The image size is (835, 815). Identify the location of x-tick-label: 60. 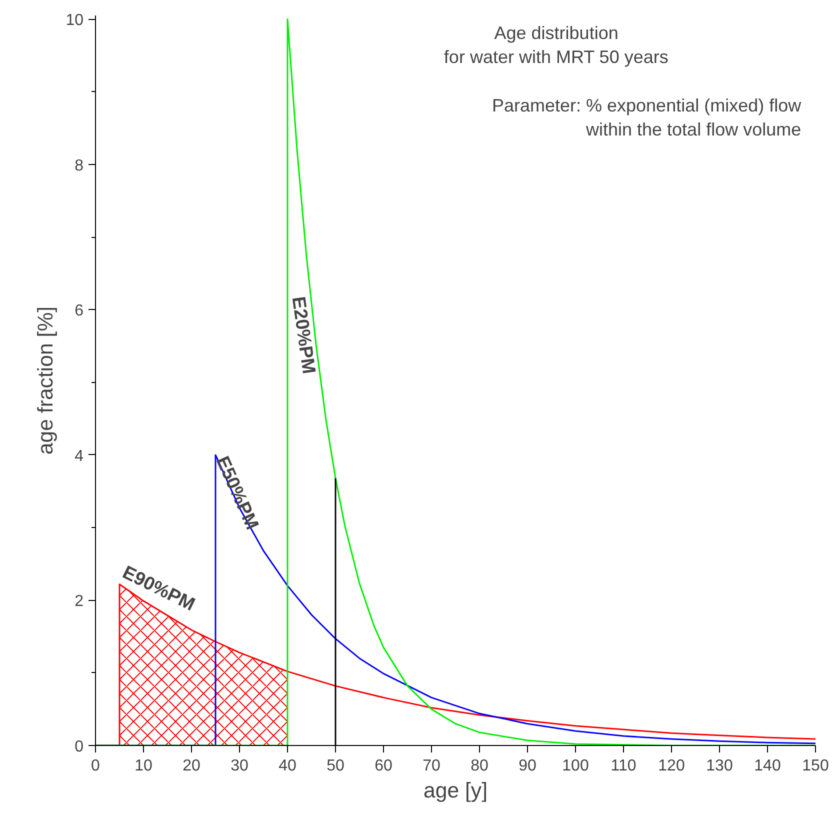
(383, 766).